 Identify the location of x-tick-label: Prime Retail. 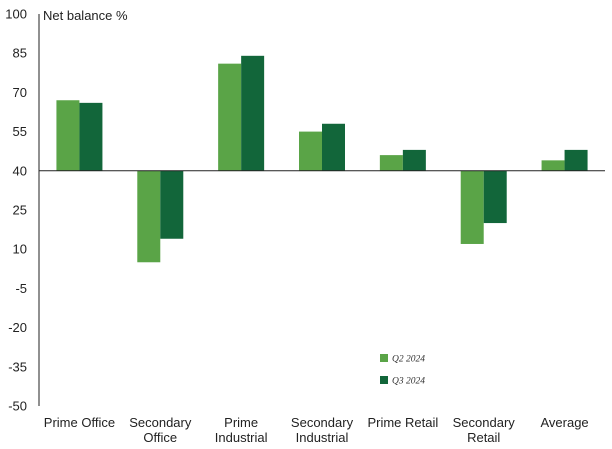
(402, 422).